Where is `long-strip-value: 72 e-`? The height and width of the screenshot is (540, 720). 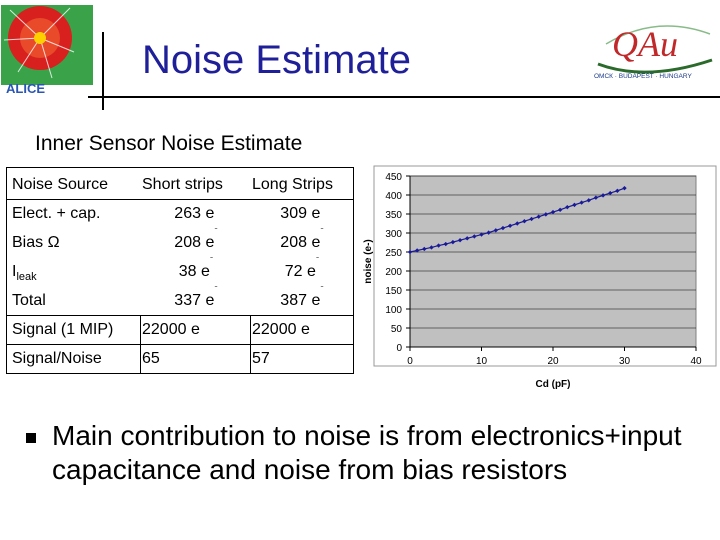
long-strip-value: 72 e- is located at coordinates (302, 268).